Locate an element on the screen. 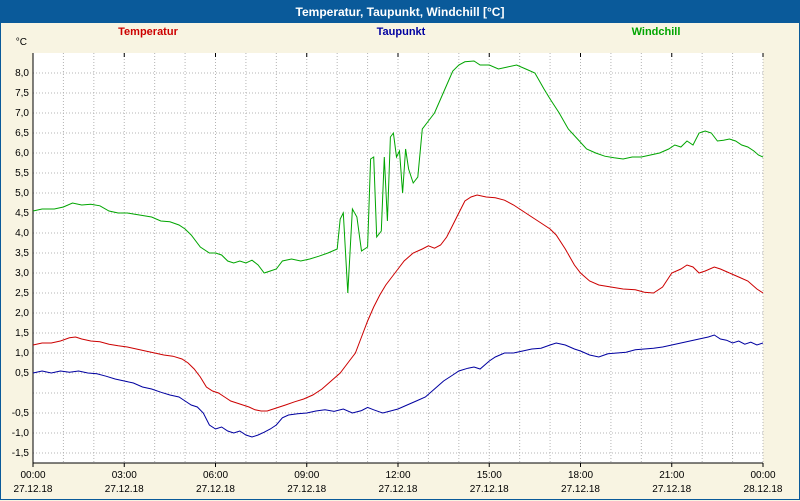 The image size is (800, 501). svg-text: 6,5 is located at coordinates (22, 133).